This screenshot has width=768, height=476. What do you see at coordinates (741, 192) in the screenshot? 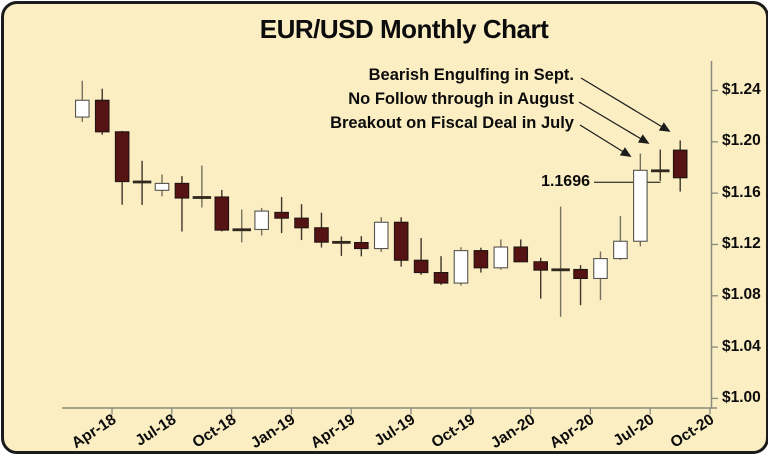
I see `y-axis-tick-label: $1.16` at bounding box center [741, 192].